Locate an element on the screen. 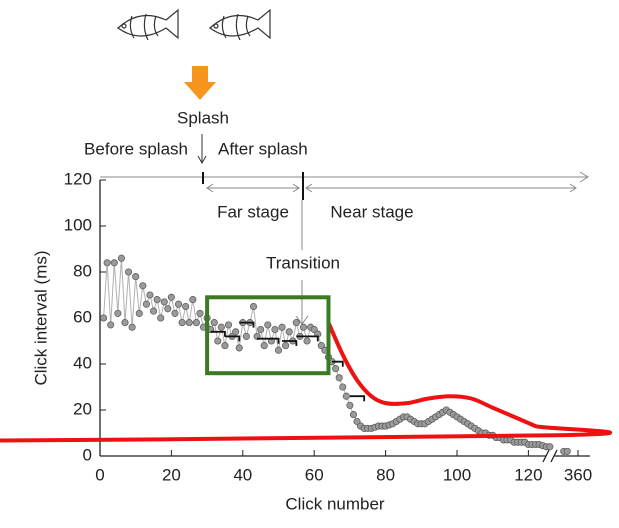 This screenshot has height=528, width=619. y-tick-label: 0 is located at coordinates (87, 454).